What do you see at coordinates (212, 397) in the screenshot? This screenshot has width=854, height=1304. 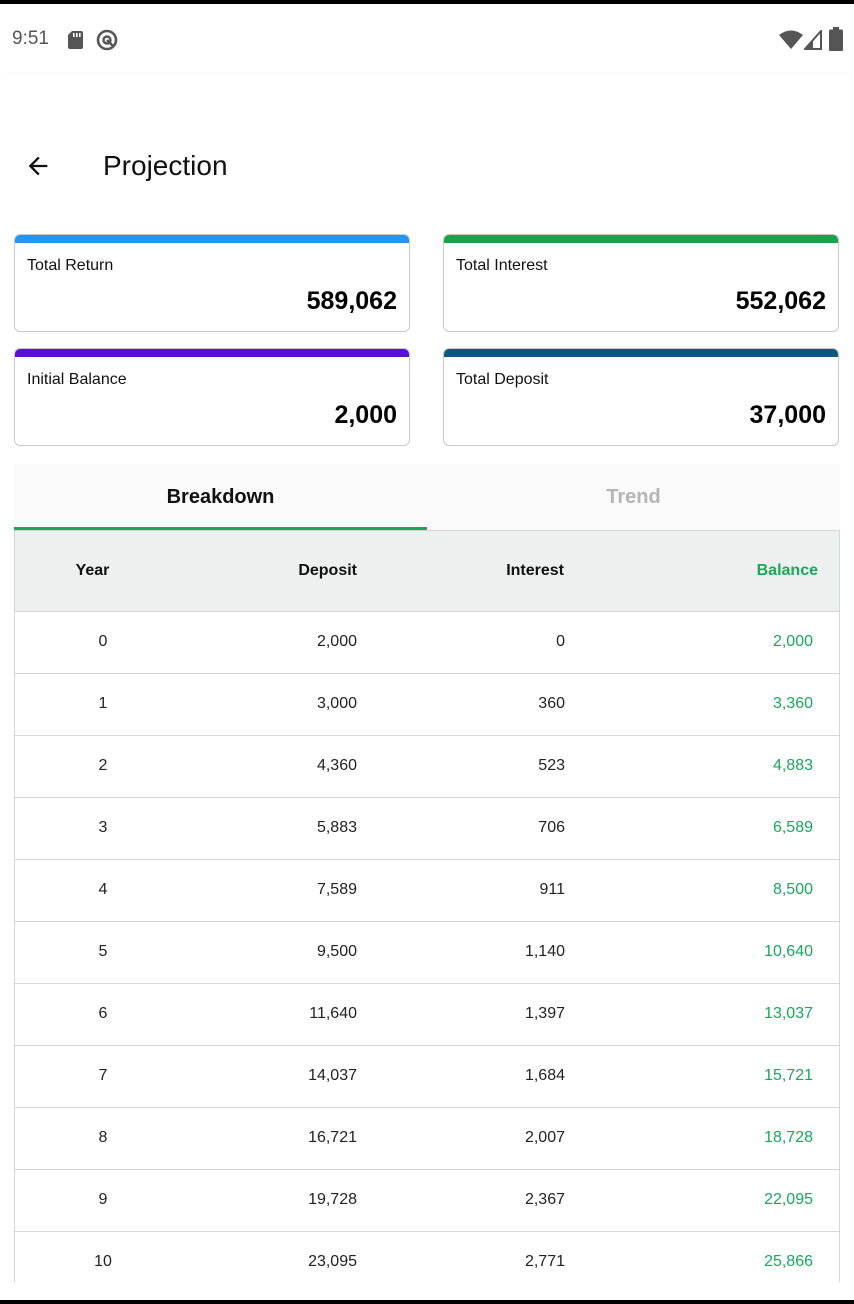 I see `initial-balance-card: Initial Balance 2,000` at bounding box center [212, 397].